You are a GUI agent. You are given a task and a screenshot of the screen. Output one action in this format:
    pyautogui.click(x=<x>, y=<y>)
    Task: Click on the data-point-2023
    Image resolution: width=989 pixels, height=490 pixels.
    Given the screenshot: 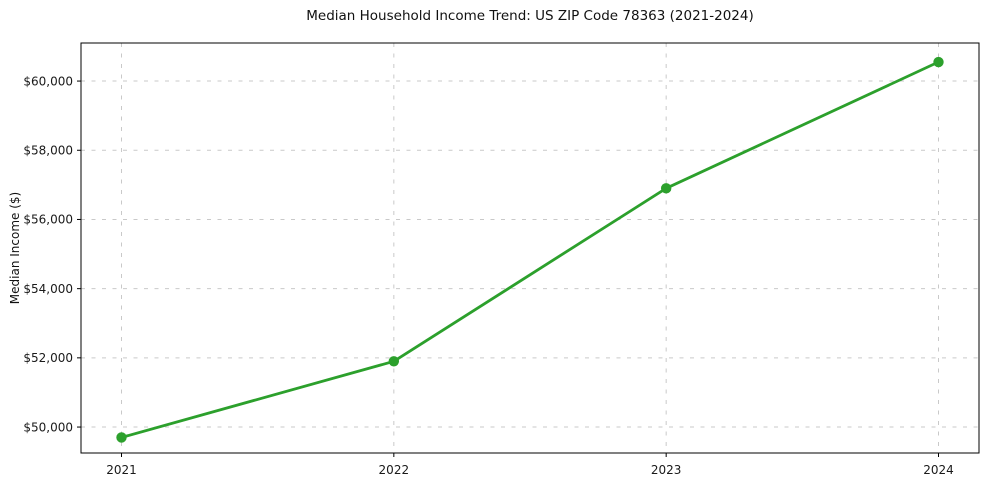 What is the action you would take?
    pyautogui.click(x=666, y=188)
    